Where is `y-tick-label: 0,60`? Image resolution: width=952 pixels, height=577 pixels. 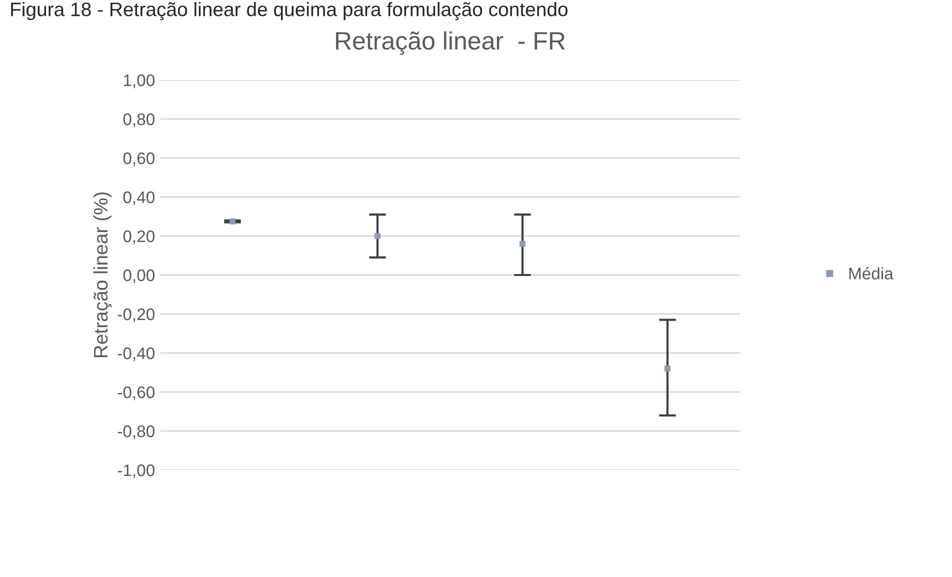
y-tick-label: 0,60 is located at coordinates (138, 159).